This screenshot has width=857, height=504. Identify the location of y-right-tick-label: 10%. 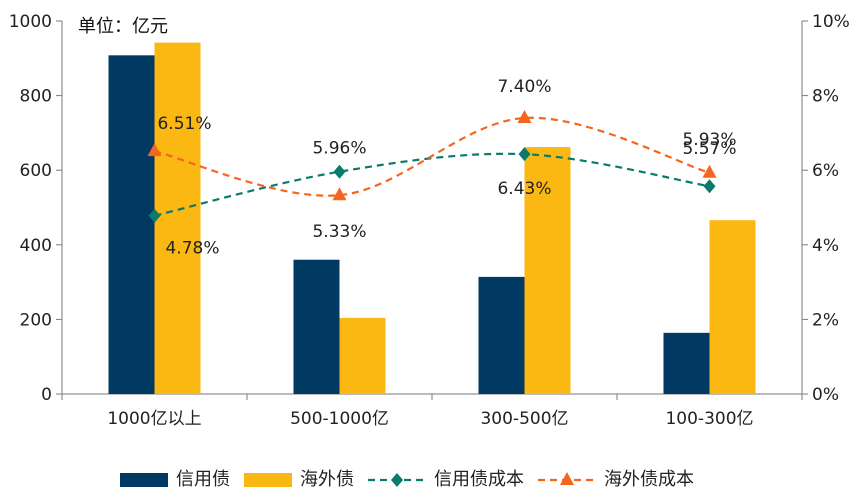
(831, 22).